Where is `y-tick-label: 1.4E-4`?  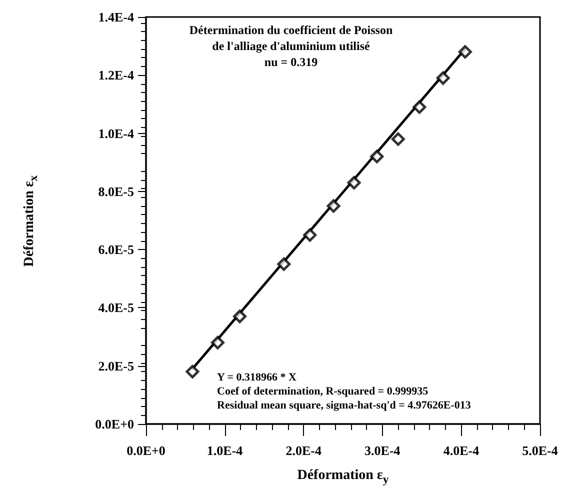 y-tick-label: 1.4E-4 is located at coordinates (116, 17).